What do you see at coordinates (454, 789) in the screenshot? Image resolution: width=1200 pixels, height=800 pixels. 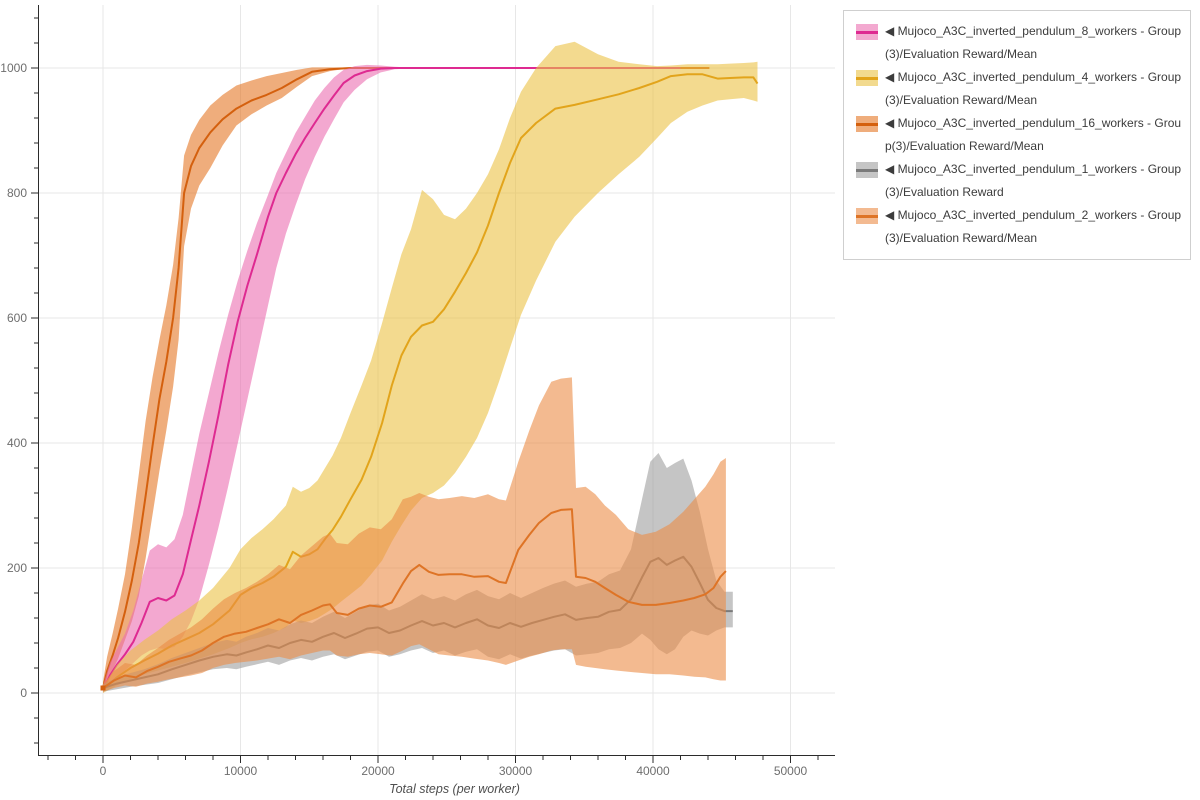 I see `x-axis-title: Total steps (per worker)` at bounding box center [454, 789].